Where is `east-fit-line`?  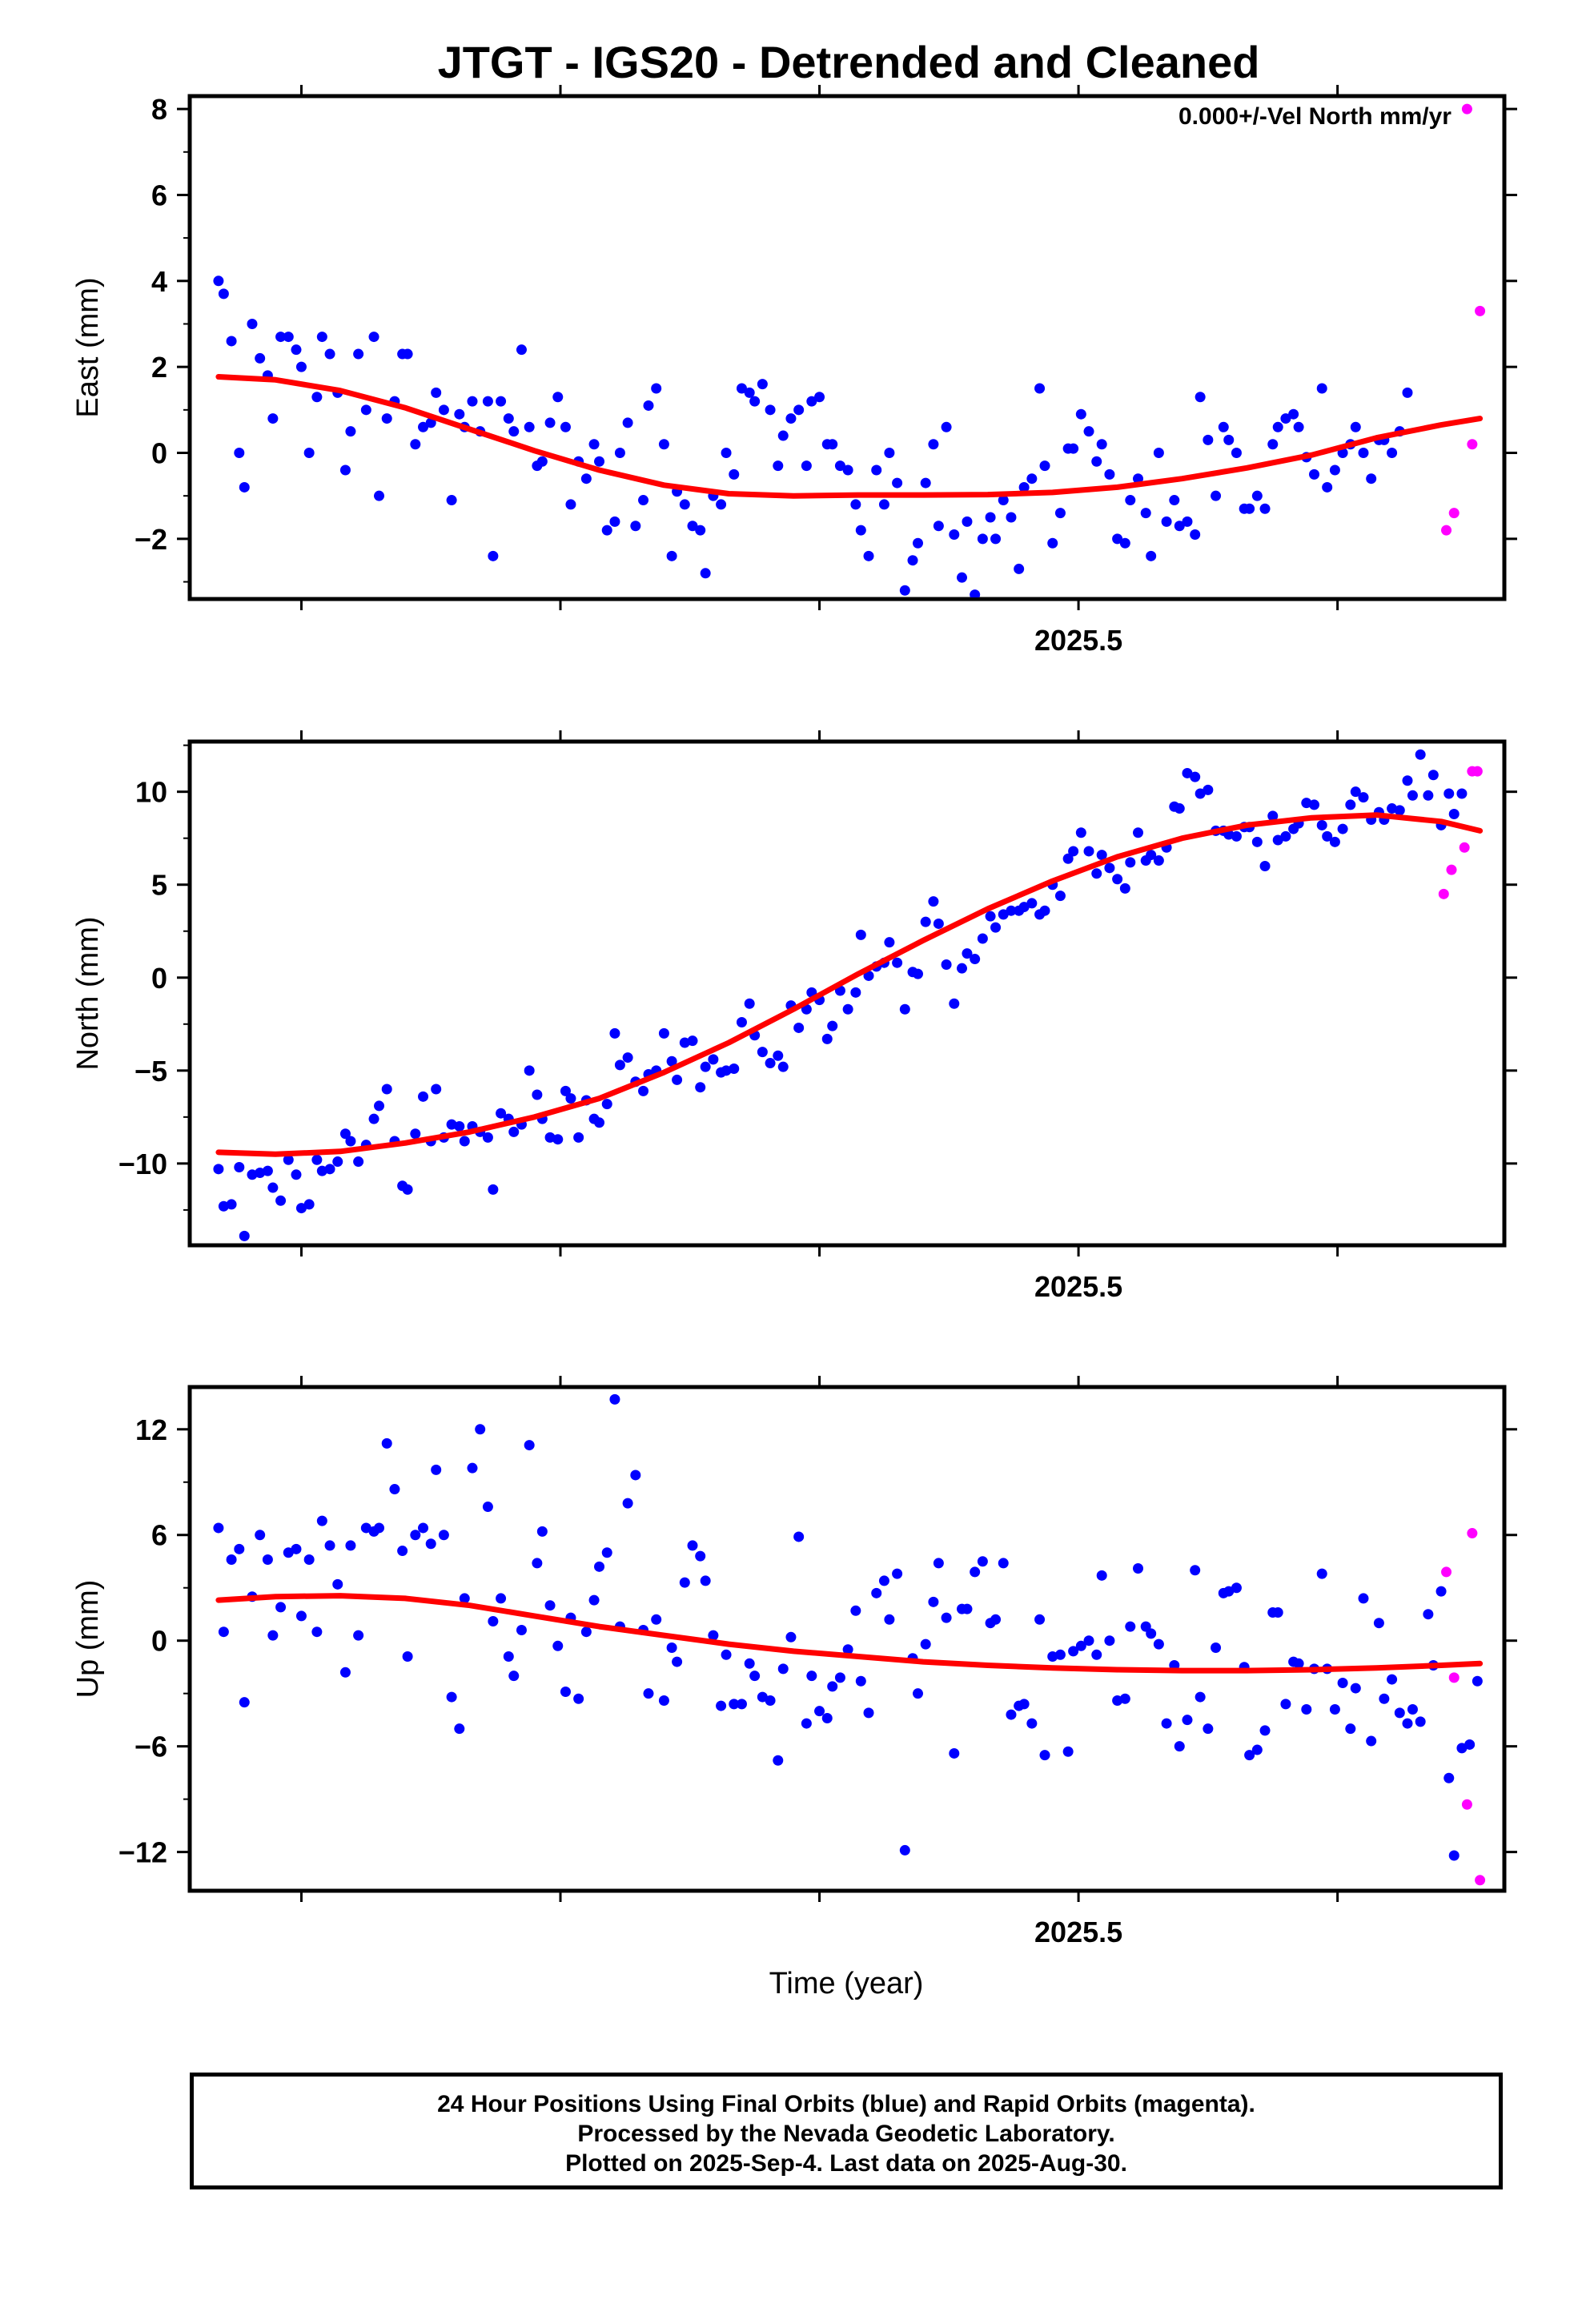
east-fit-line is located at coordinates (849, 437).